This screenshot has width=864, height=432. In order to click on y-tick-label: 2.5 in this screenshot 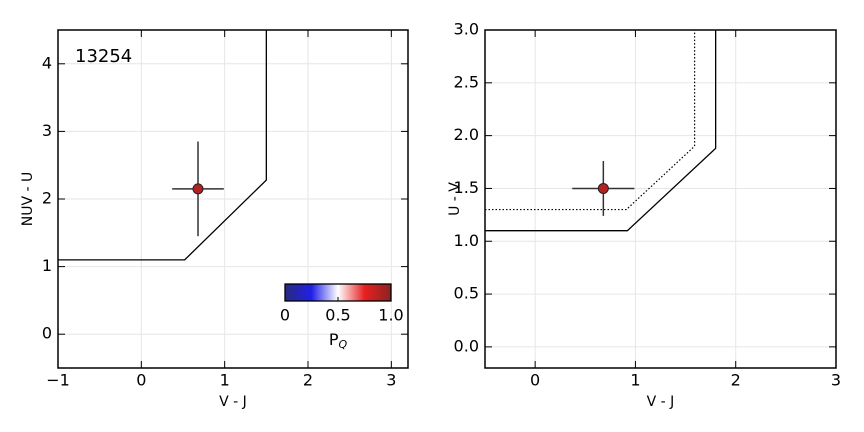, I will do `click(466, 81)`.